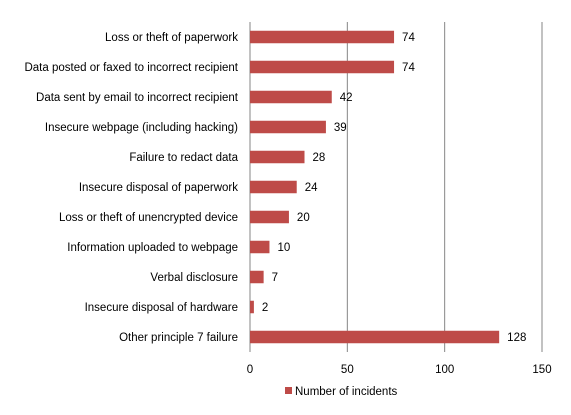 The width and height of the screenshot is (571, 415). I want to click on legend-swatch, so click(288, 390).